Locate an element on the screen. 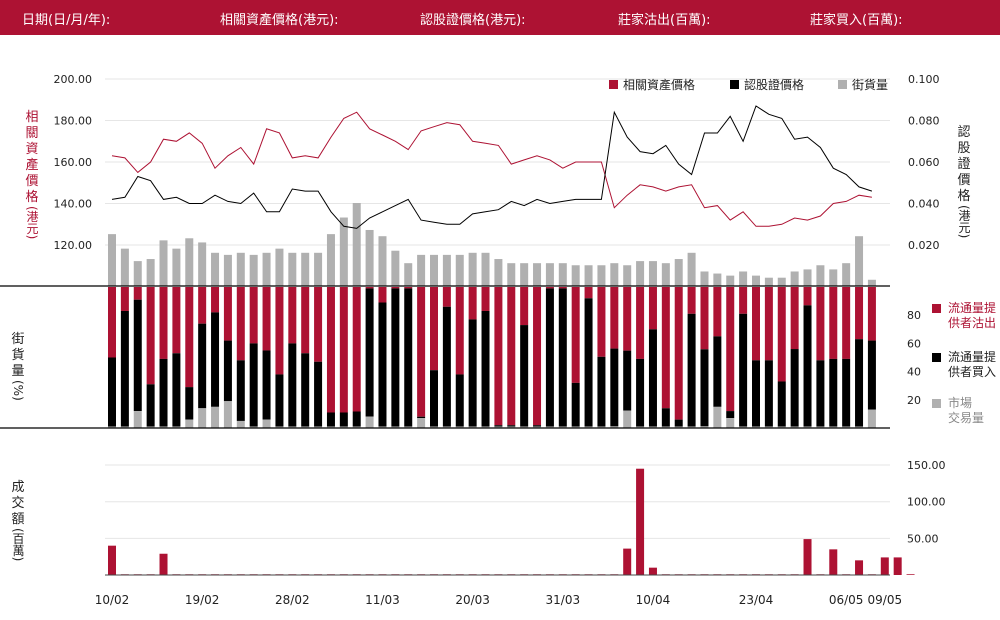  y-right-tick-label: 0.040 is located at coordinates (924, 204).